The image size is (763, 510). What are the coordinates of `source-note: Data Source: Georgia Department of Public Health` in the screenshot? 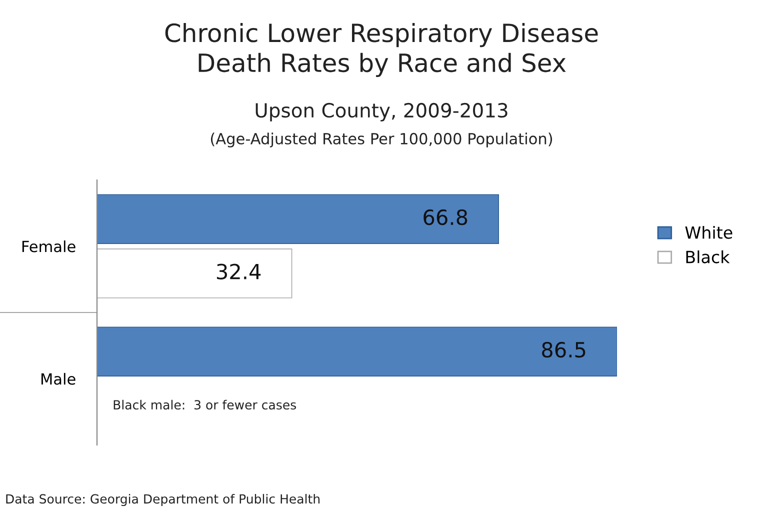 It's located at (163, 500).